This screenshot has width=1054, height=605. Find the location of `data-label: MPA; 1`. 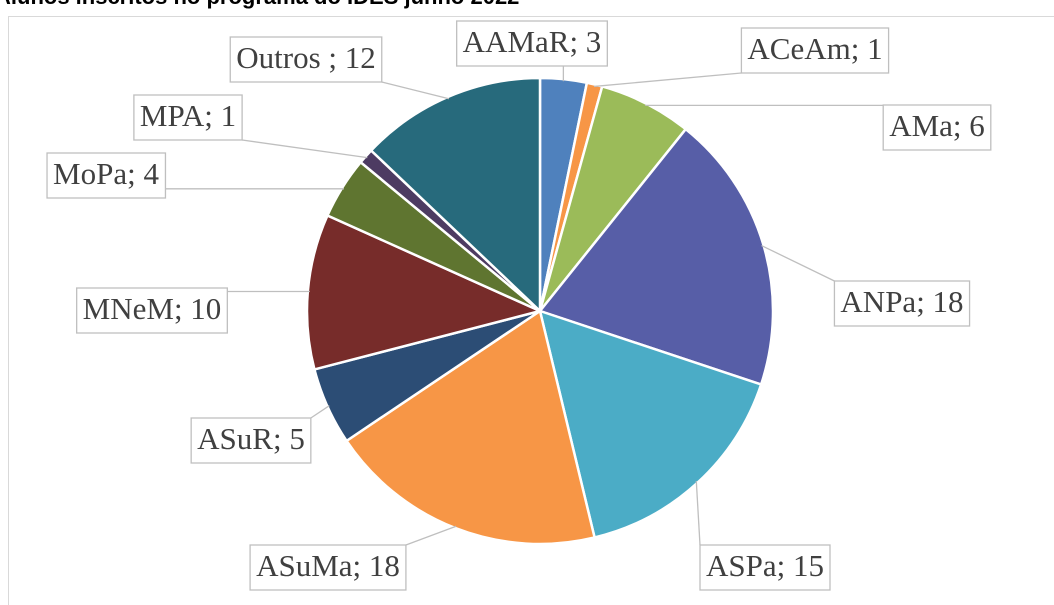

data-label: MPA; 1 is located at coordinates (188, 115).